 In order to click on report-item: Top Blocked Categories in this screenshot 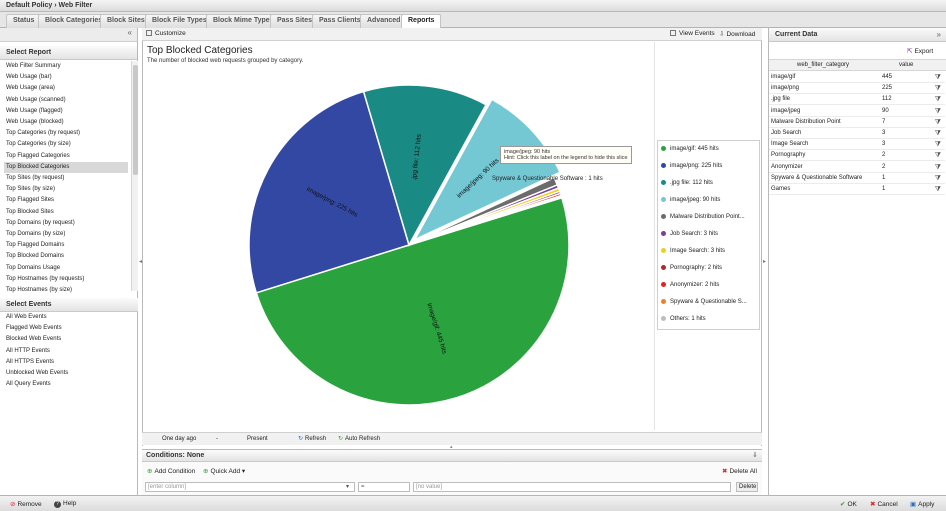, I will do `click(66, 167)`.